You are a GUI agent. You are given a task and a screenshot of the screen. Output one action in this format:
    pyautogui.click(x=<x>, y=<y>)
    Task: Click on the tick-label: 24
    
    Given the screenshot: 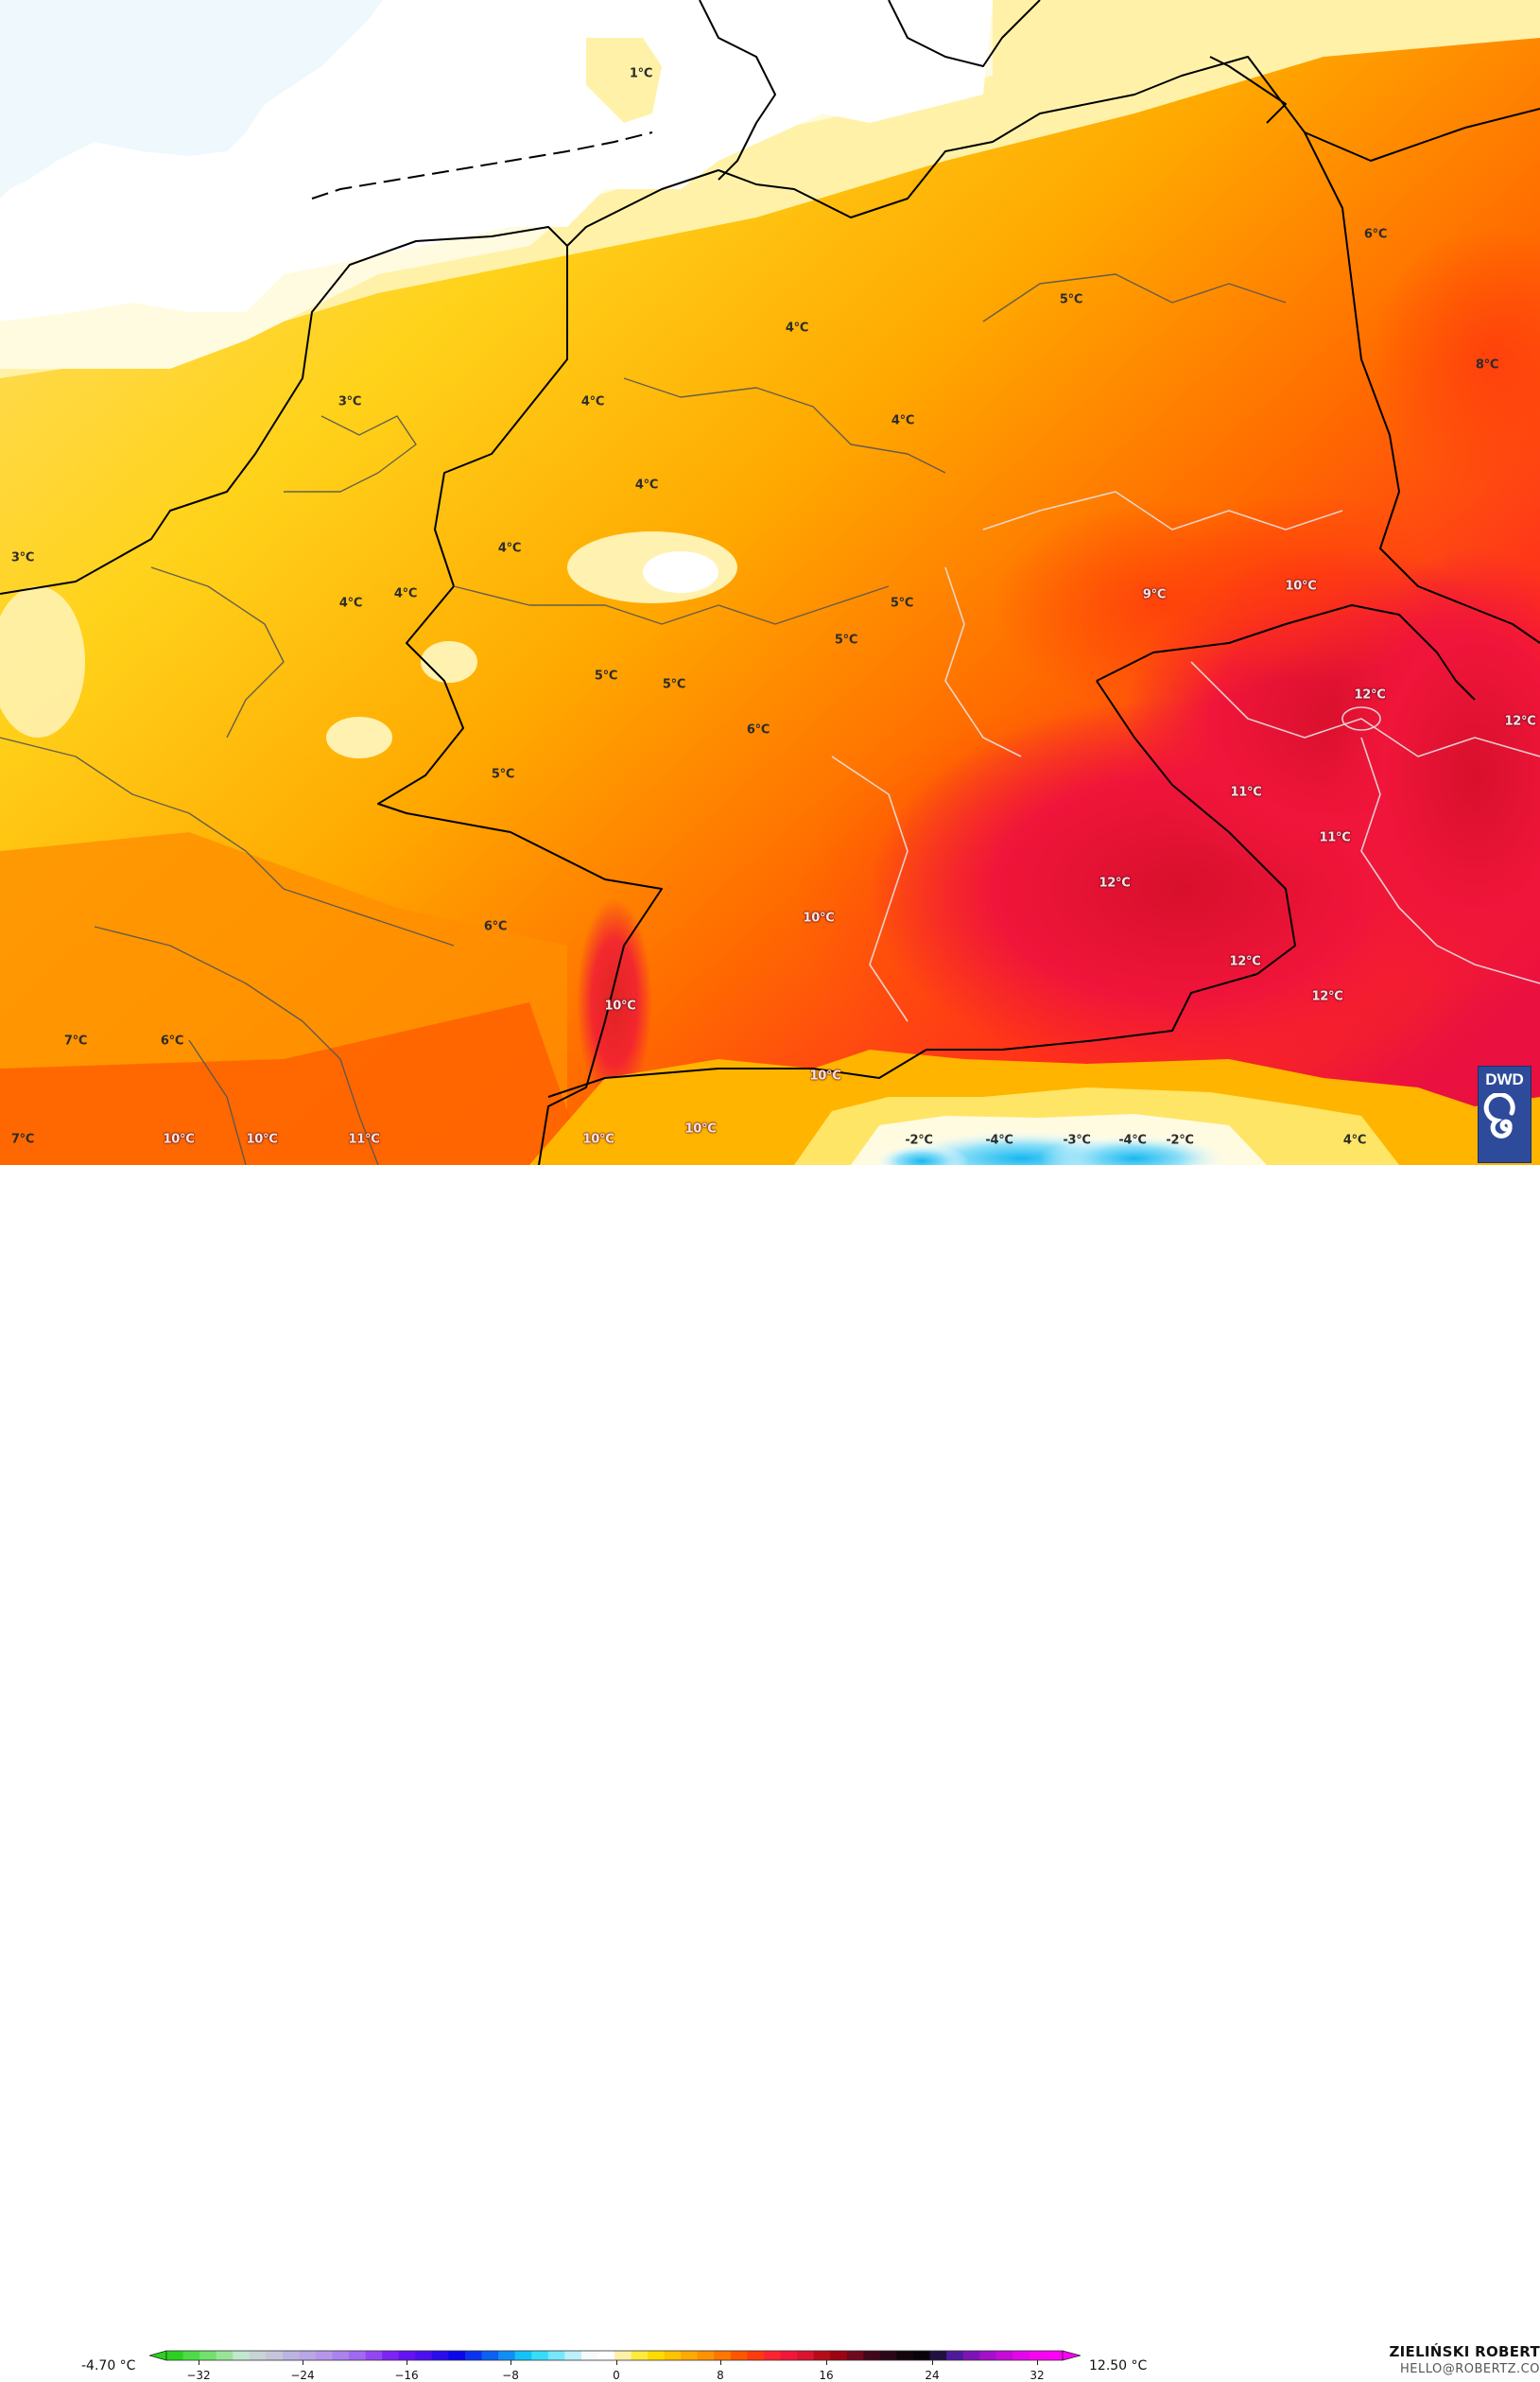 What is the action you would take?
    pyautogui.click(x=932, y=2375)
    